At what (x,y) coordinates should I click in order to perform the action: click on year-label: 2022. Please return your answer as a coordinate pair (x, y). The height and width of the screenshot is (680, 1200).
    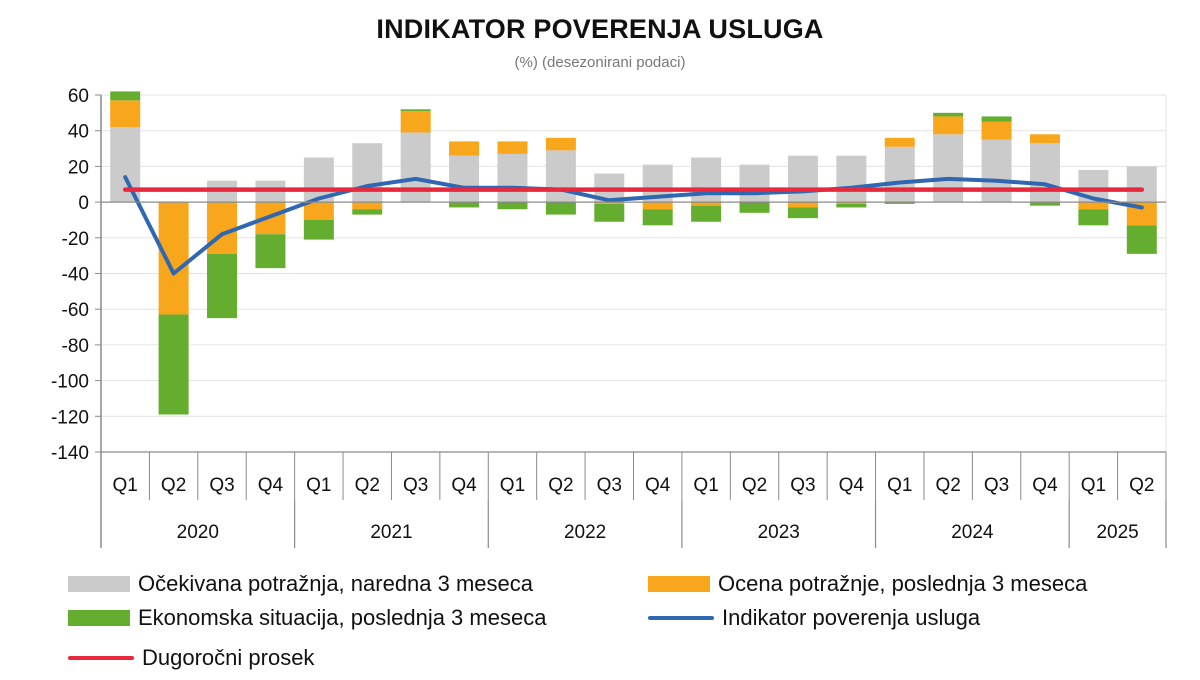
    Looking at the image, I should click on (585, 532).